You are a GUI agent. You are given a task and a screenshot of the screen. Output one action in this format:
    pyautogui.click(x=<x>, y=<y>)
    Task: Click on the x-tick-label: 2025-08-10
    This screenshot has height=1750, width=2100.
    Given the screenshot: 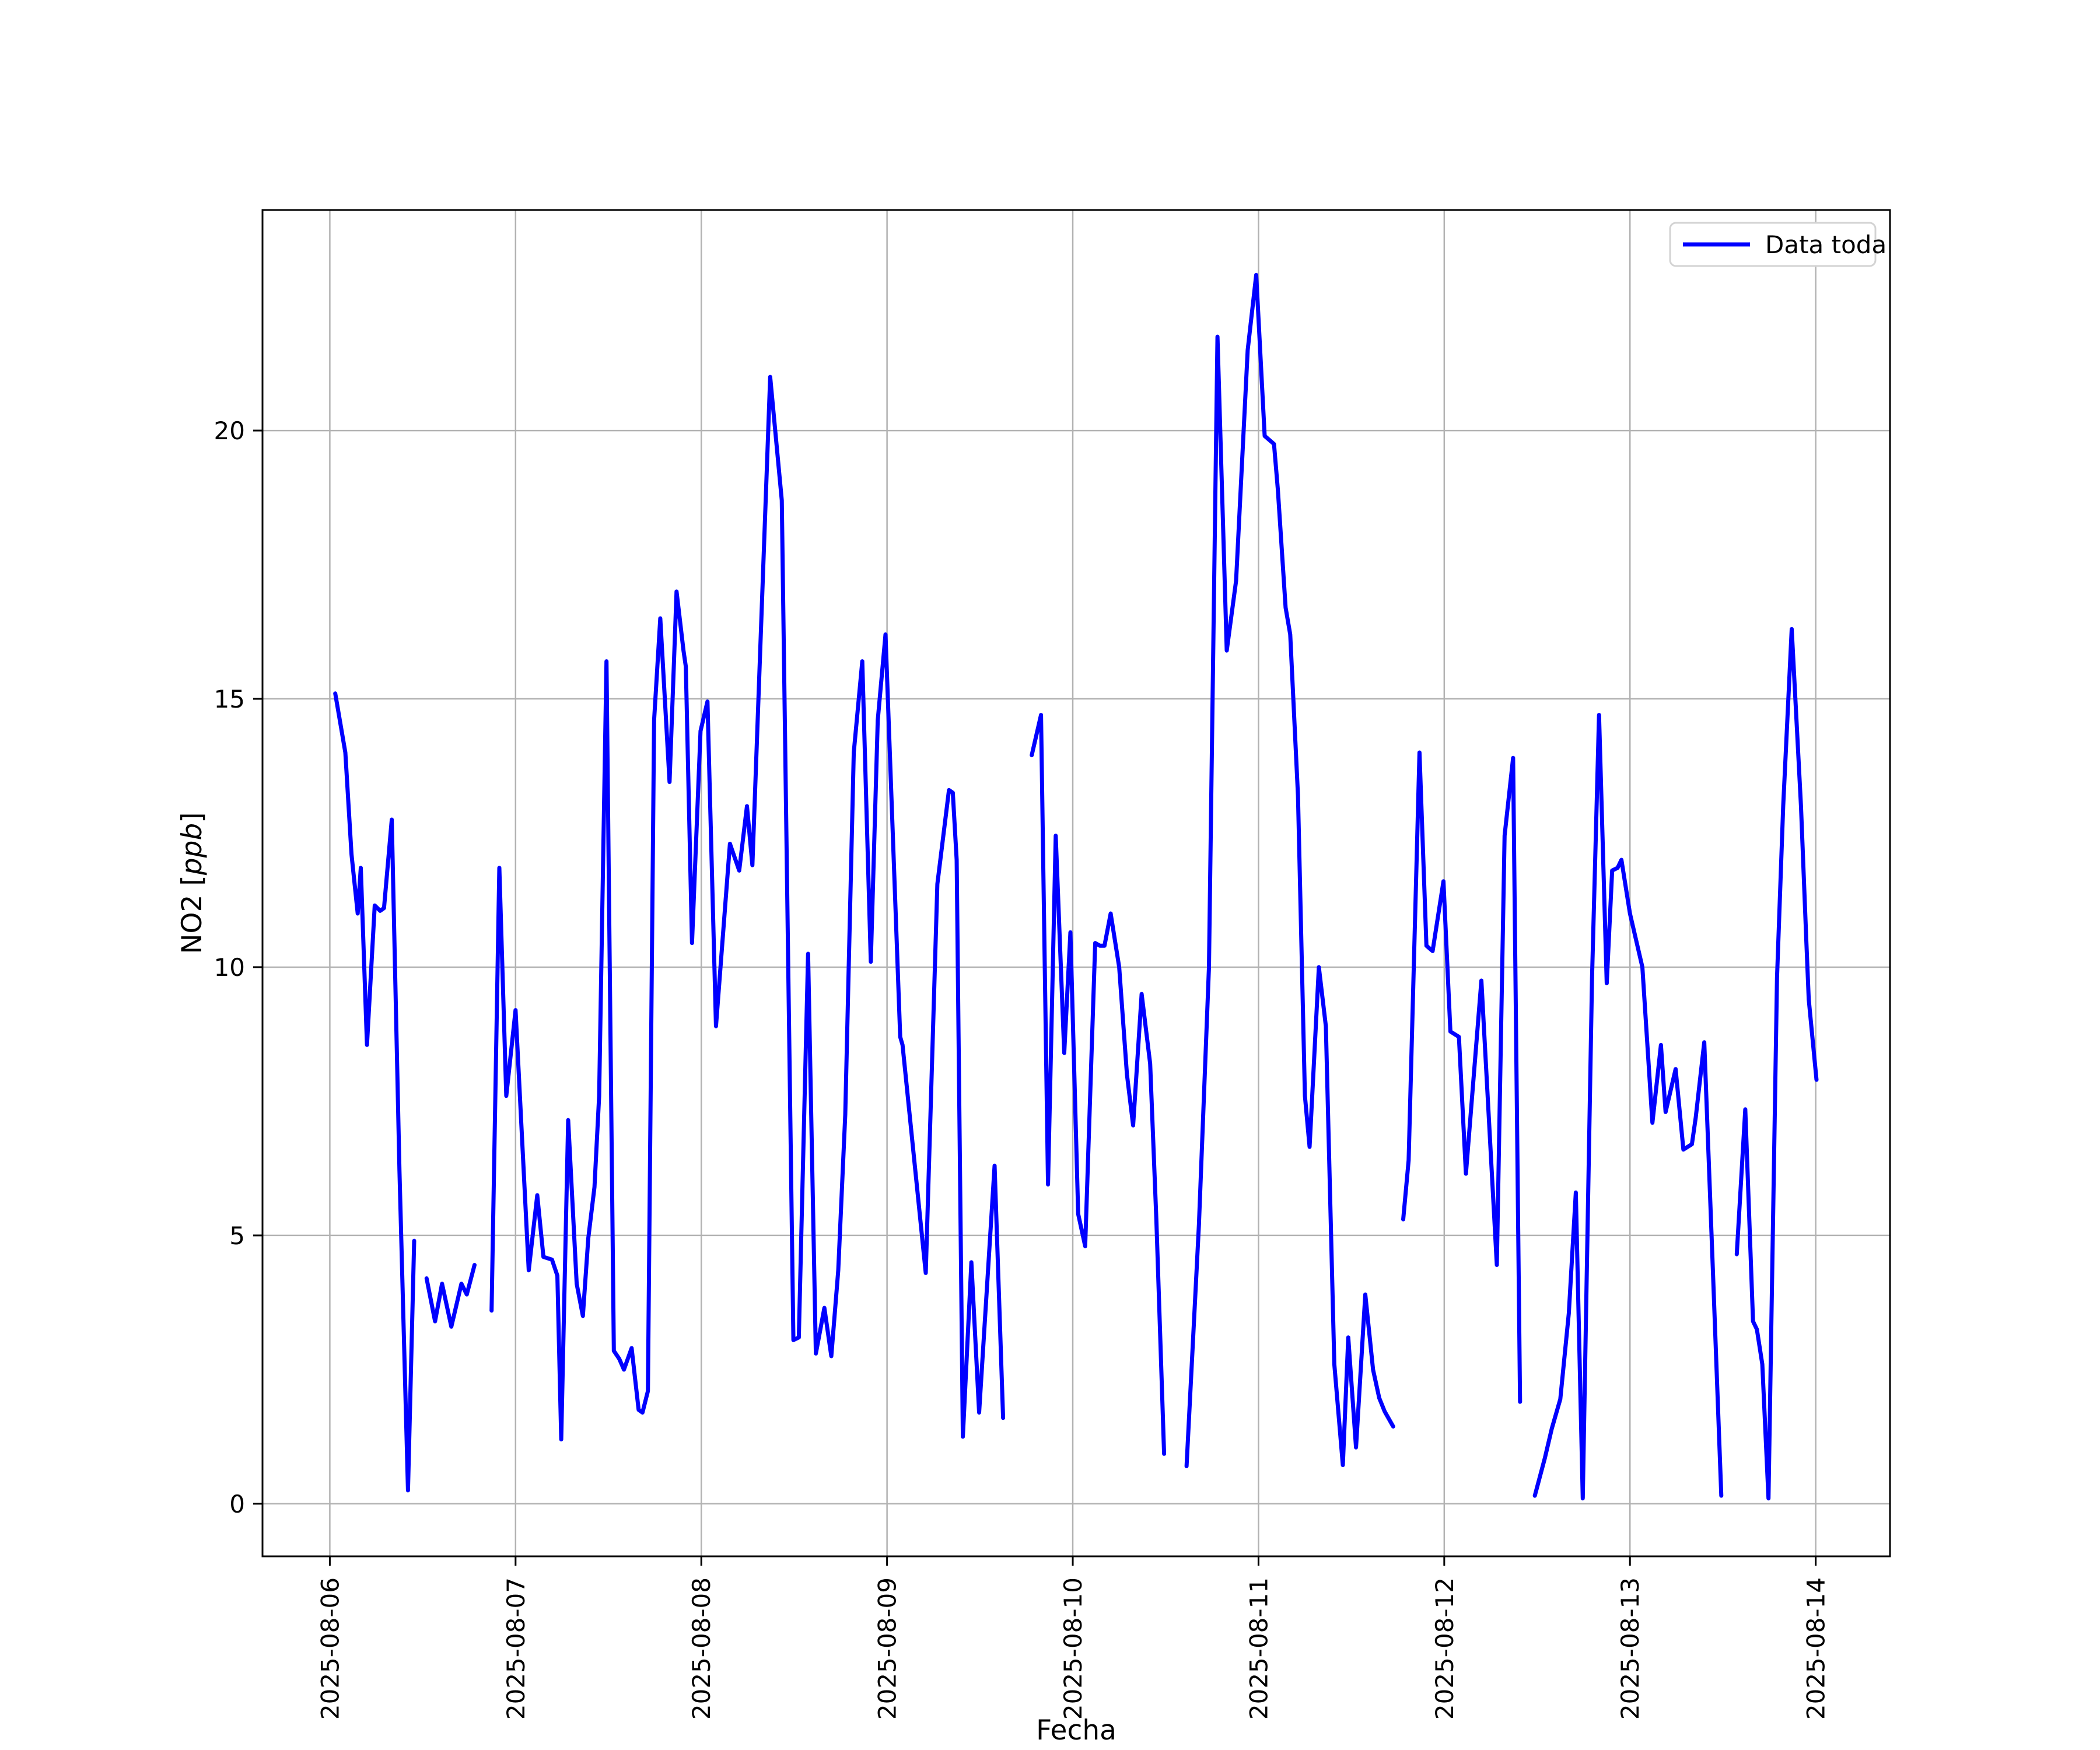 What is the action you would take?
    pyautogui.click(x=1073, y=1648)
    